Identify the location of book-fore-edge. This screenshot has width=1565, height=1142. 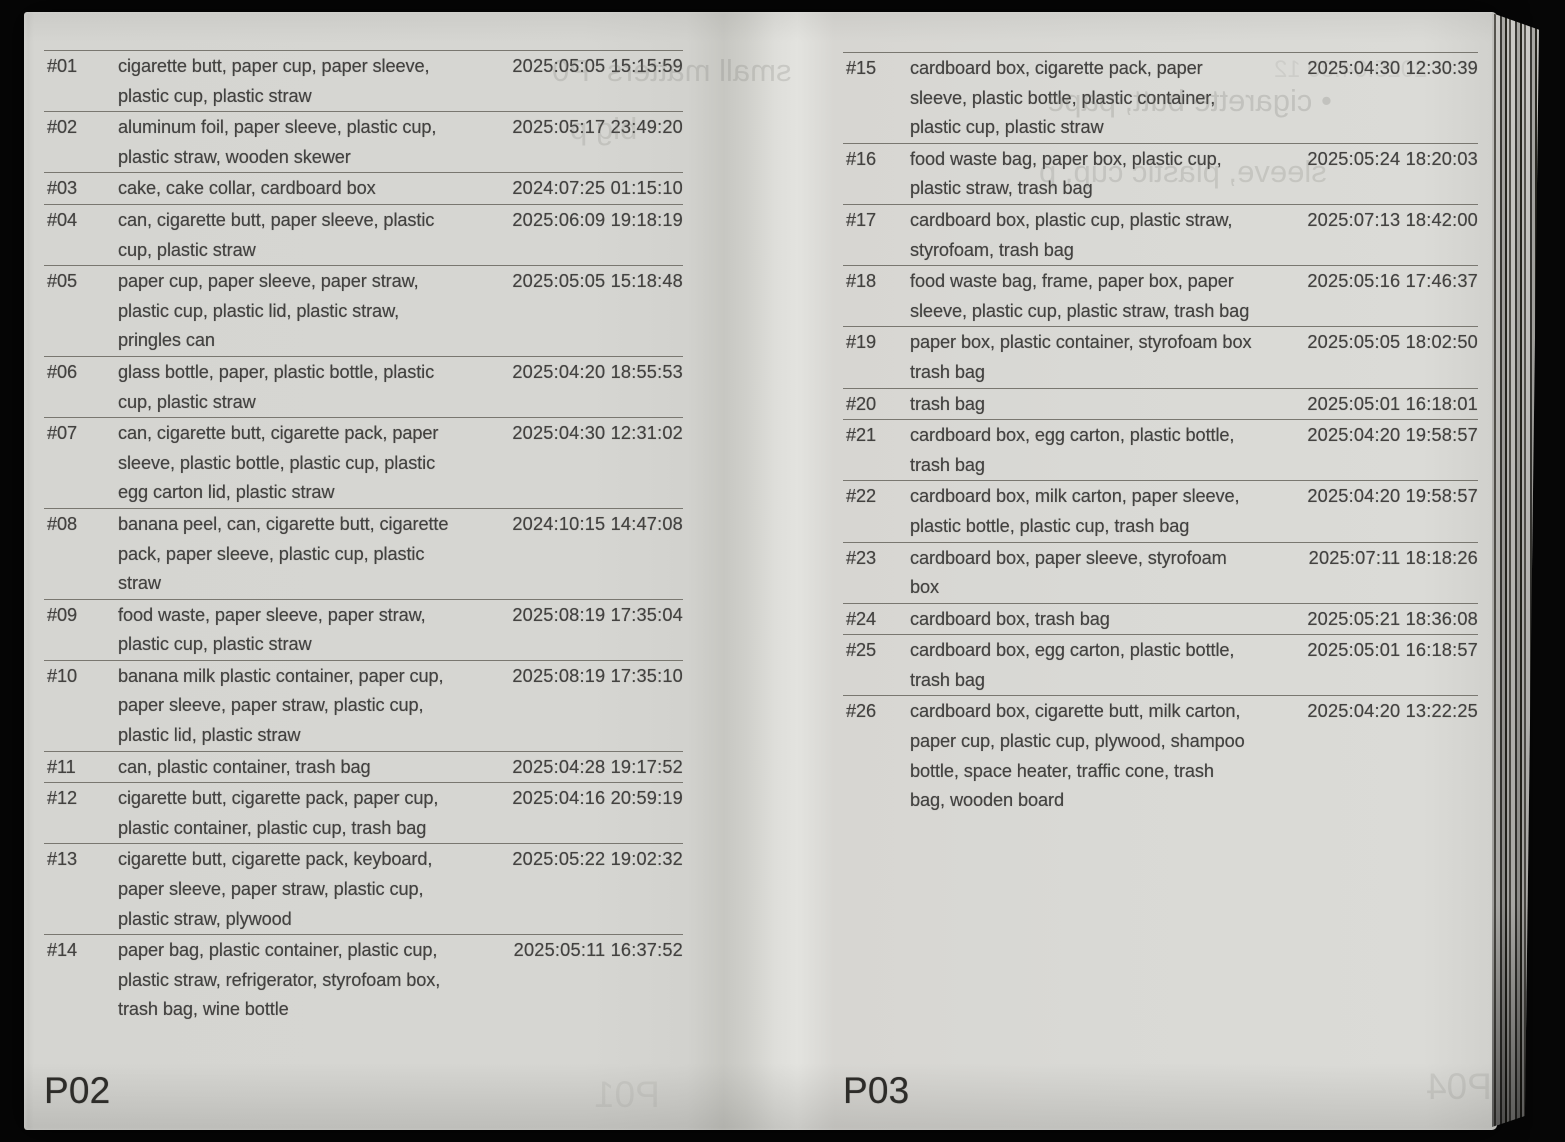
(1515, 570).